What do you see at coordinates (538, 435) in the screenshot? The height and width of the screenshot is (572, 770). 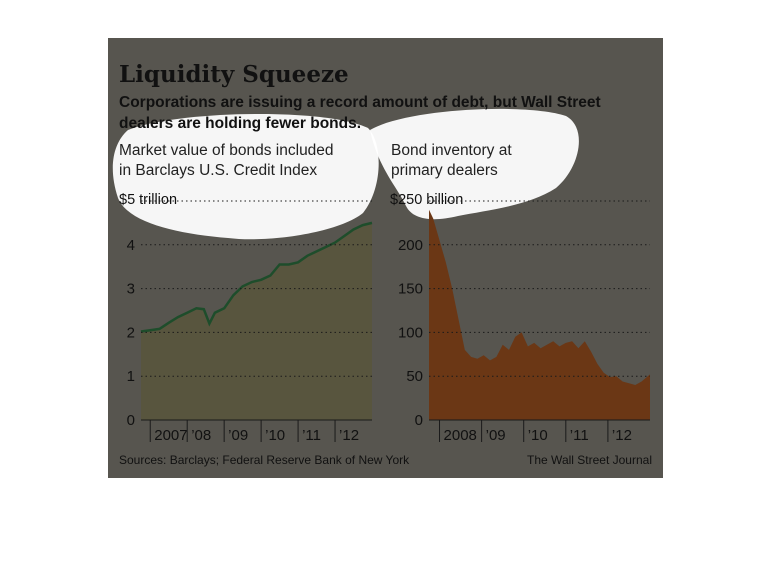 I see `right-chart-xtick-label: ’10` at bounding box center [538, 435].